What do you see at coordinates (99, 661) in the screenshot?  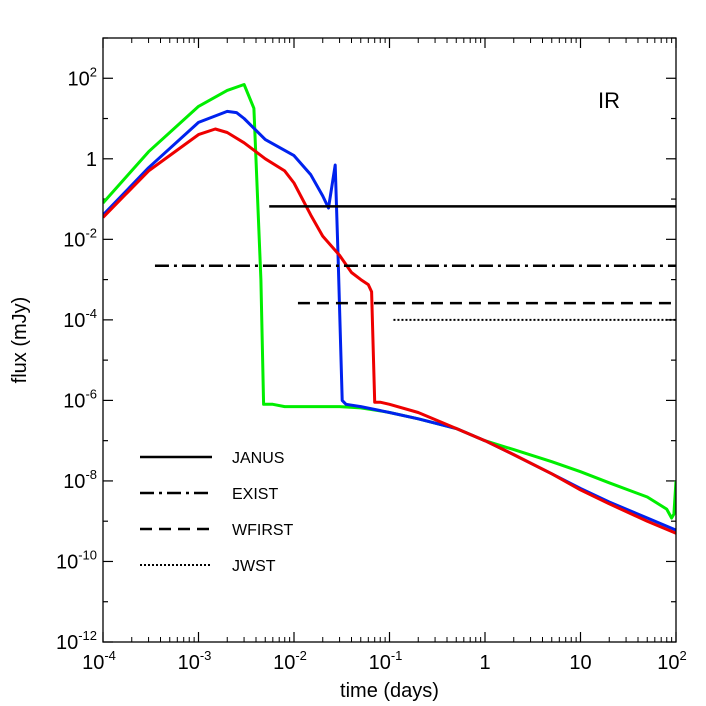 I see `x-tick-label: 10⁻⁴` at bounding box center [99, 661].